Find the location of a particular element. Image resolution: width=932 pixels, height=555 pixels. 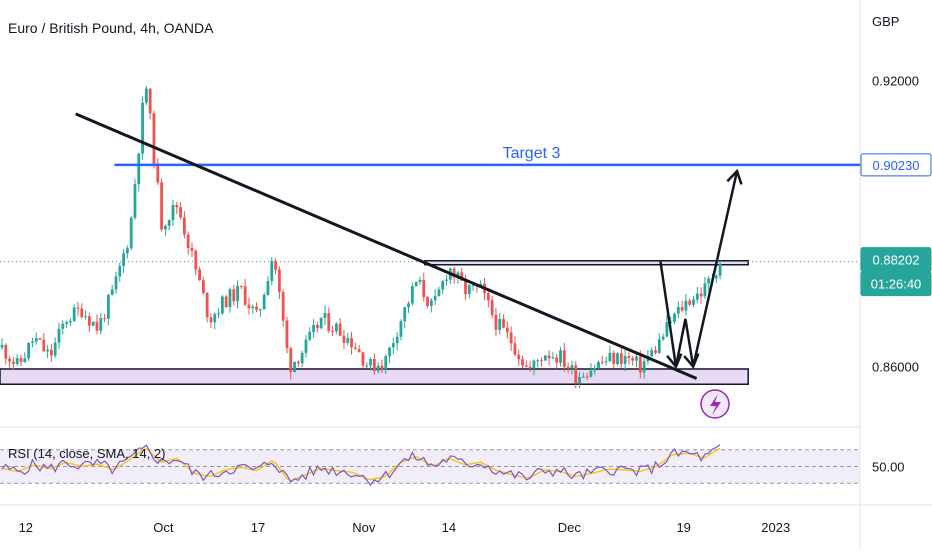

price-tick: 0.92000 is located at coordinates (895, 81).